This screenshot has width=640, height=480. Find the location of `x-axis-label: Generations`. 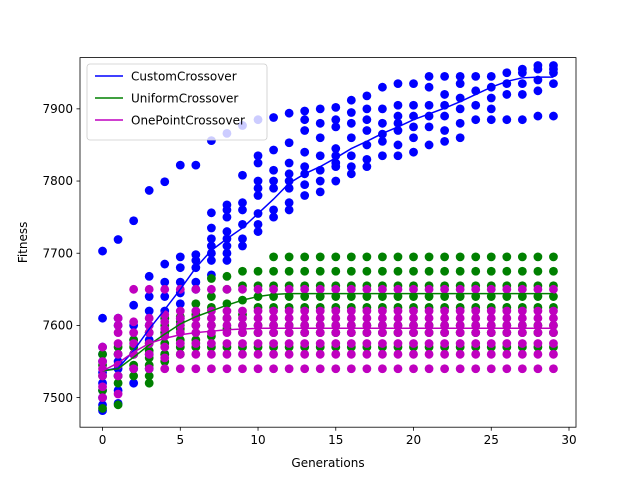

x-axis-label: Generations is located at coordinates (327, 463).